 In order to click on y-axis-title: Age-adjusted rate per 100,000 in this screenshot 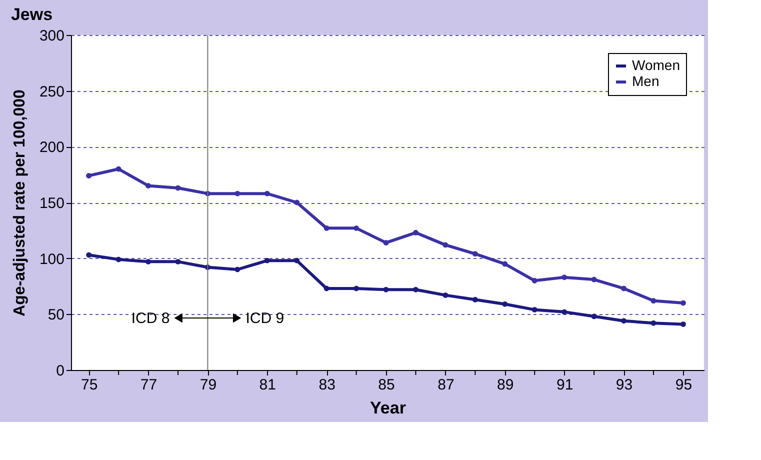, I will do `click(19, 203)`.